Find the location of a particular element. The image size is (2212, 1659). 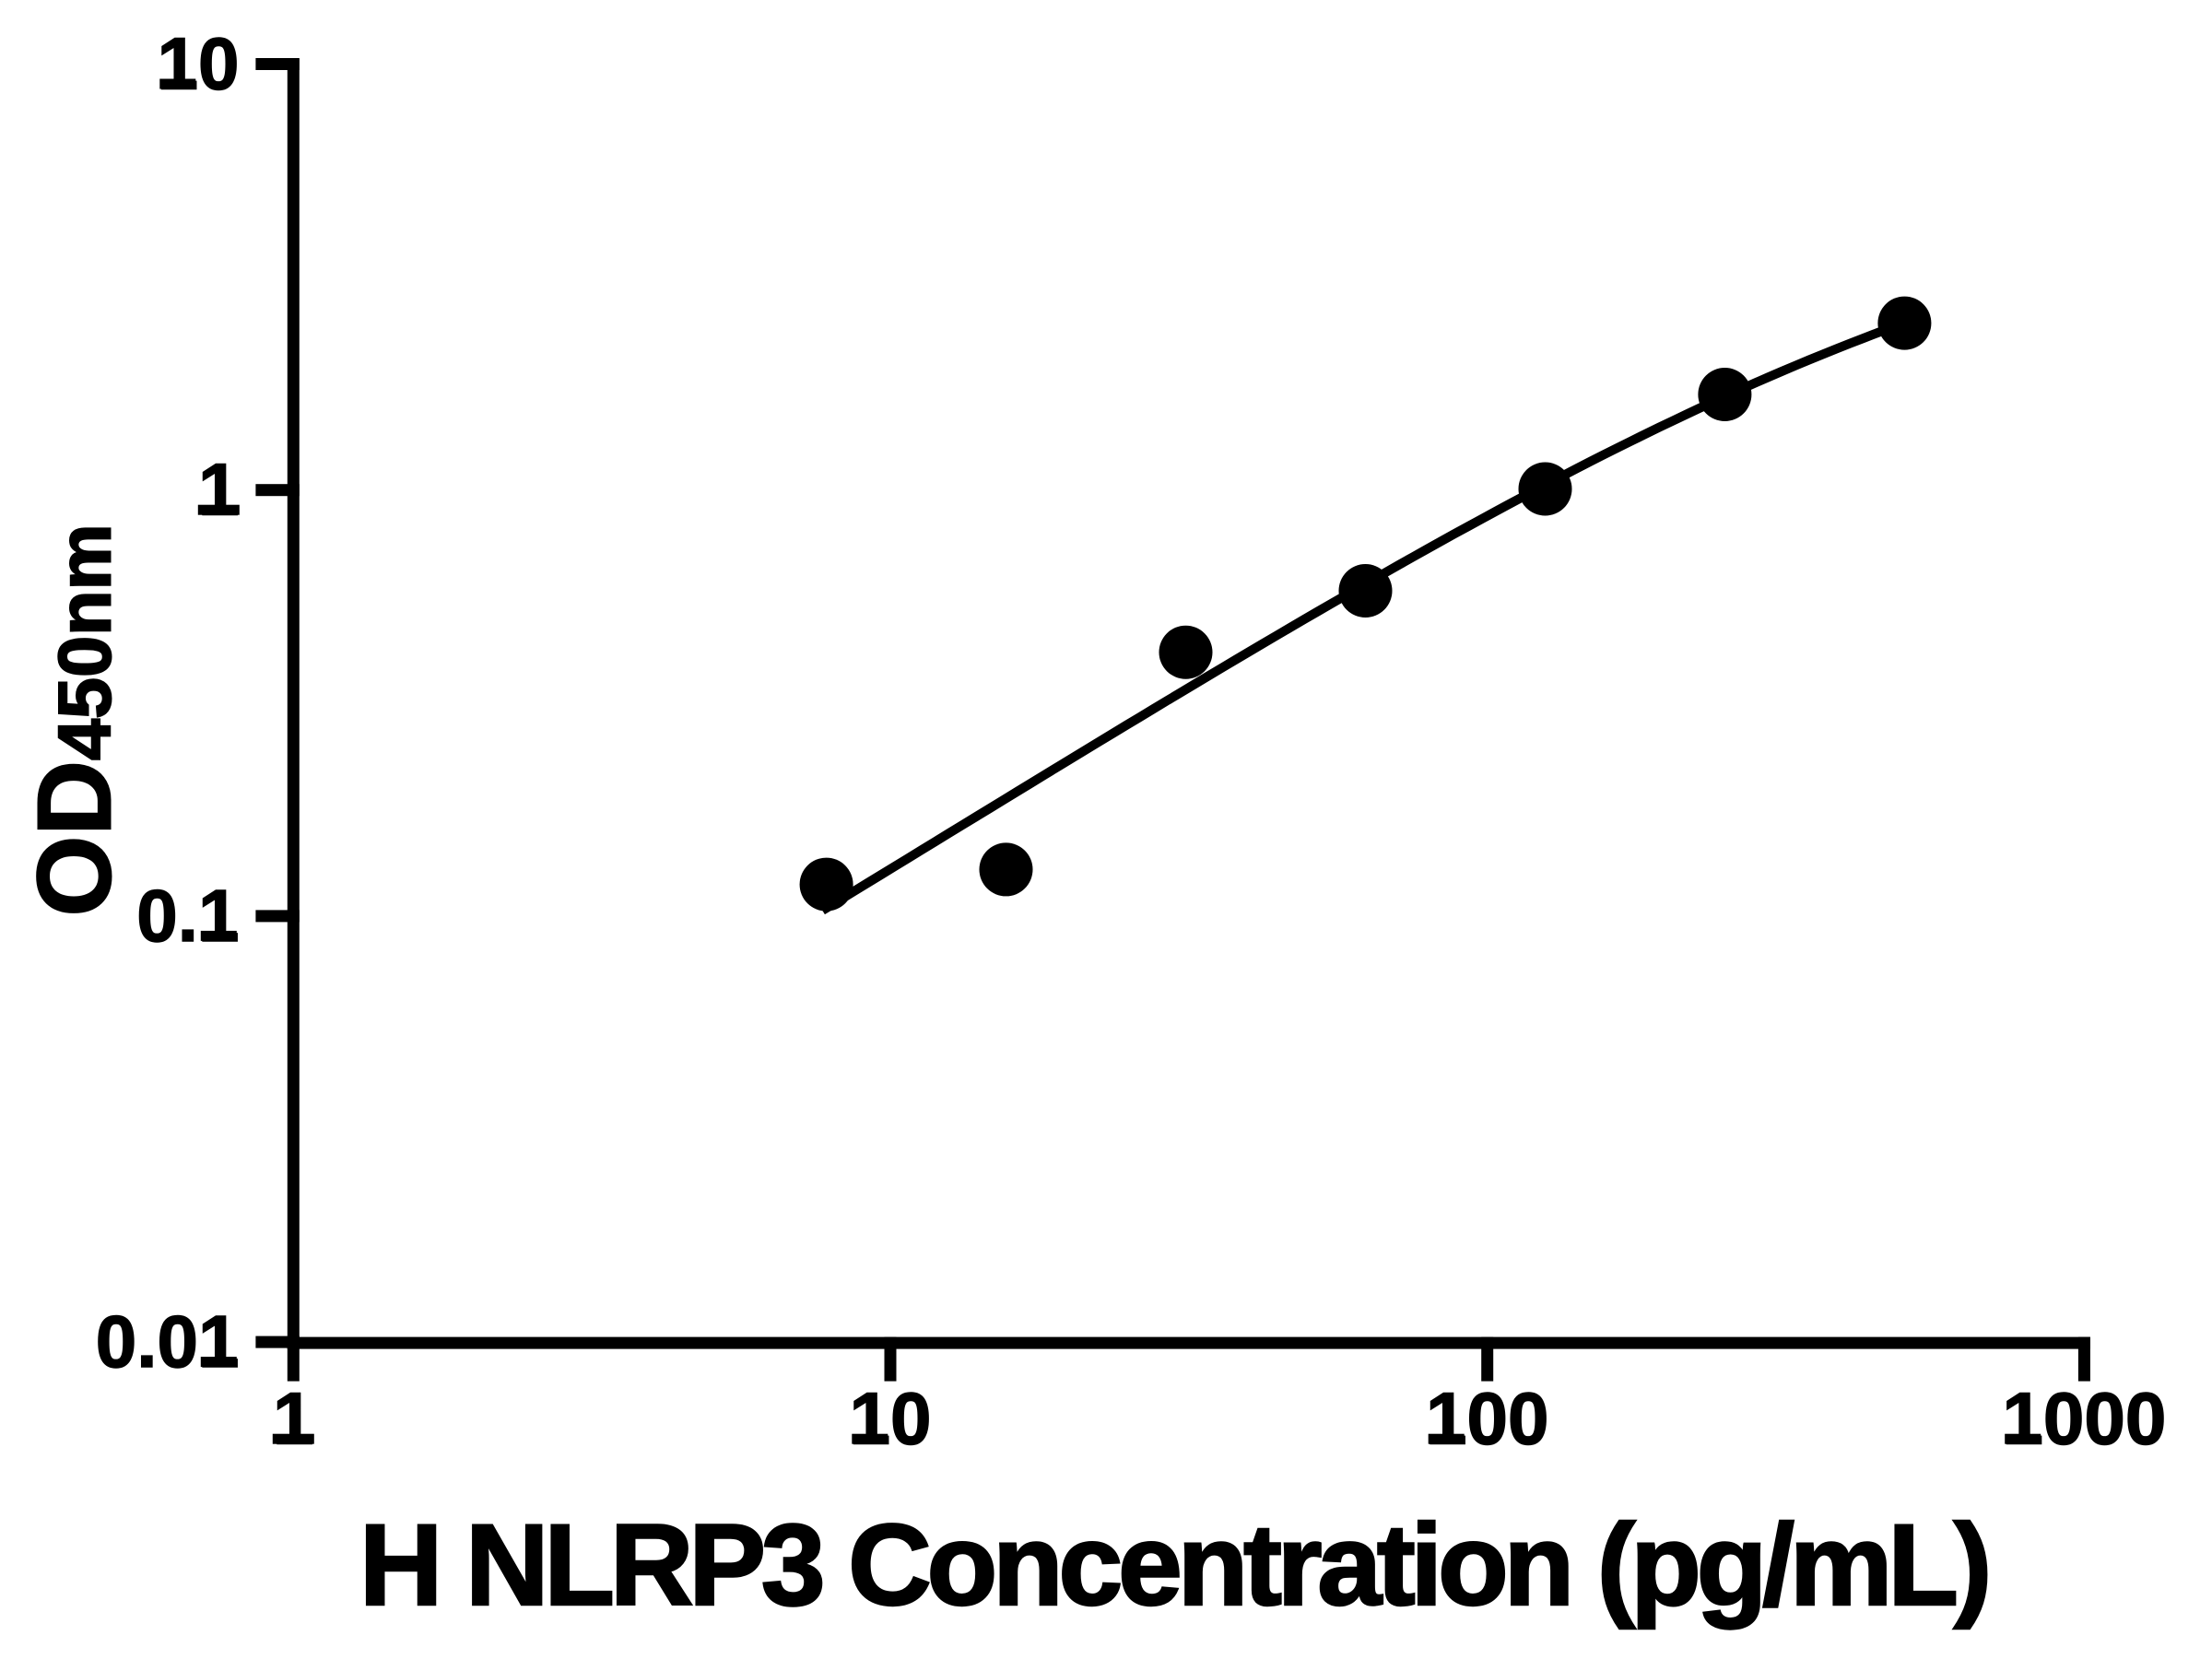

svg-text: 0.1 is located at coordinates (187, 916).